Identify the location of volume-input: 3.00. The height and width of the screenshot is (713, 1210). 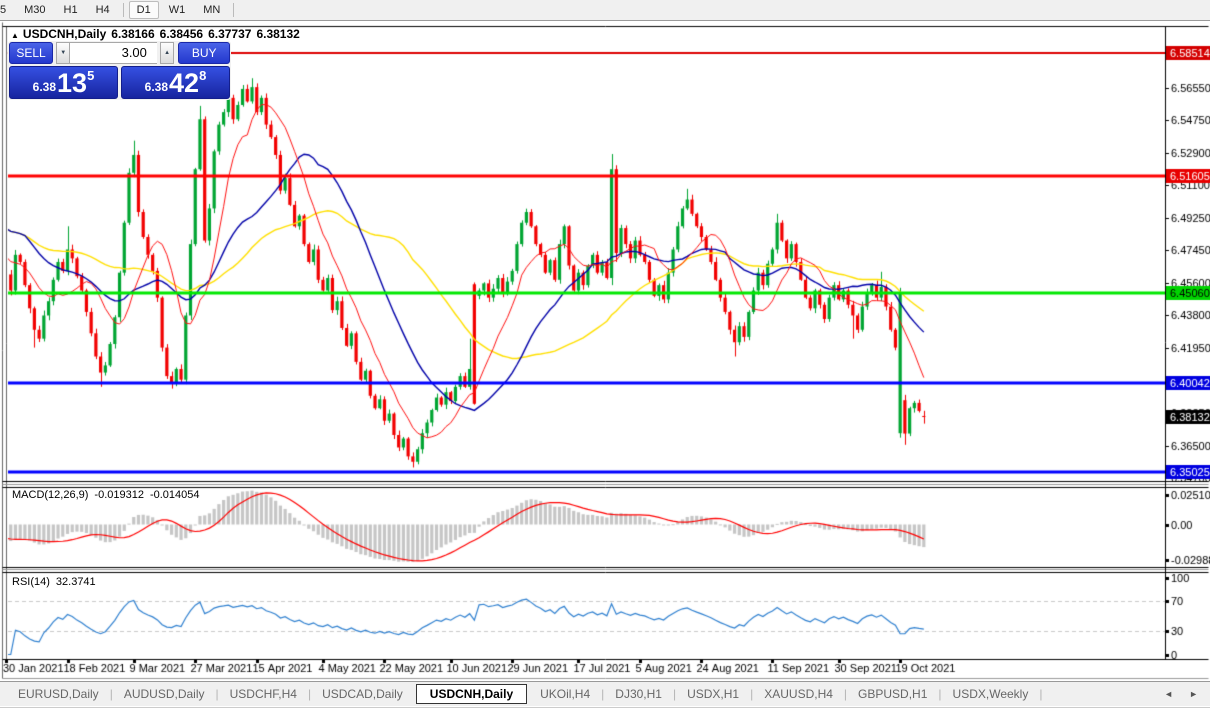
(113, 53).